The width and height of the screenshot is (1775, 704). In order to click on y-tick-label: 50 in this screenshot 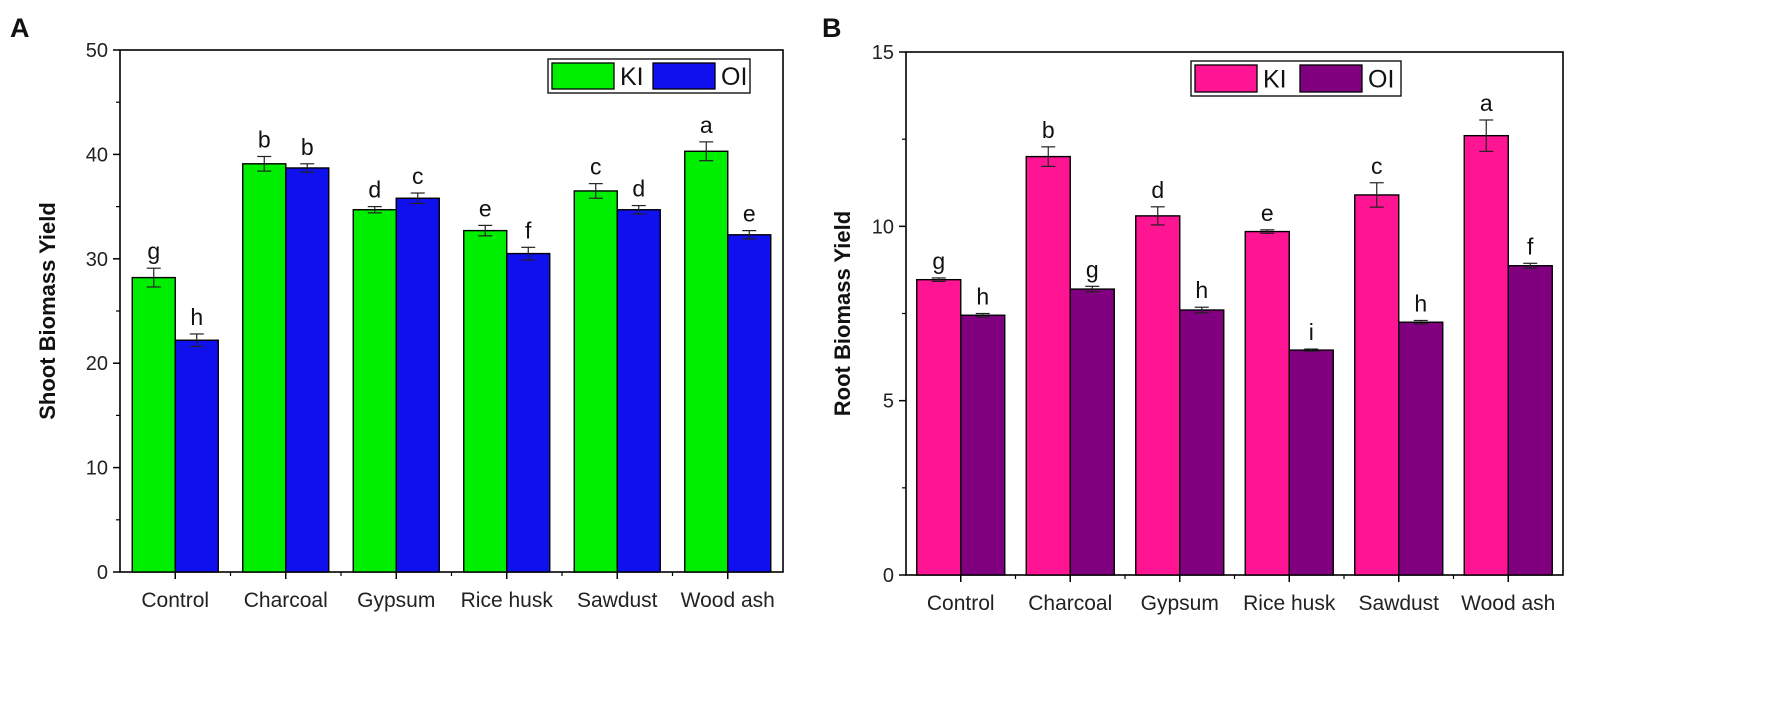, I will do `click(97, 51)`.